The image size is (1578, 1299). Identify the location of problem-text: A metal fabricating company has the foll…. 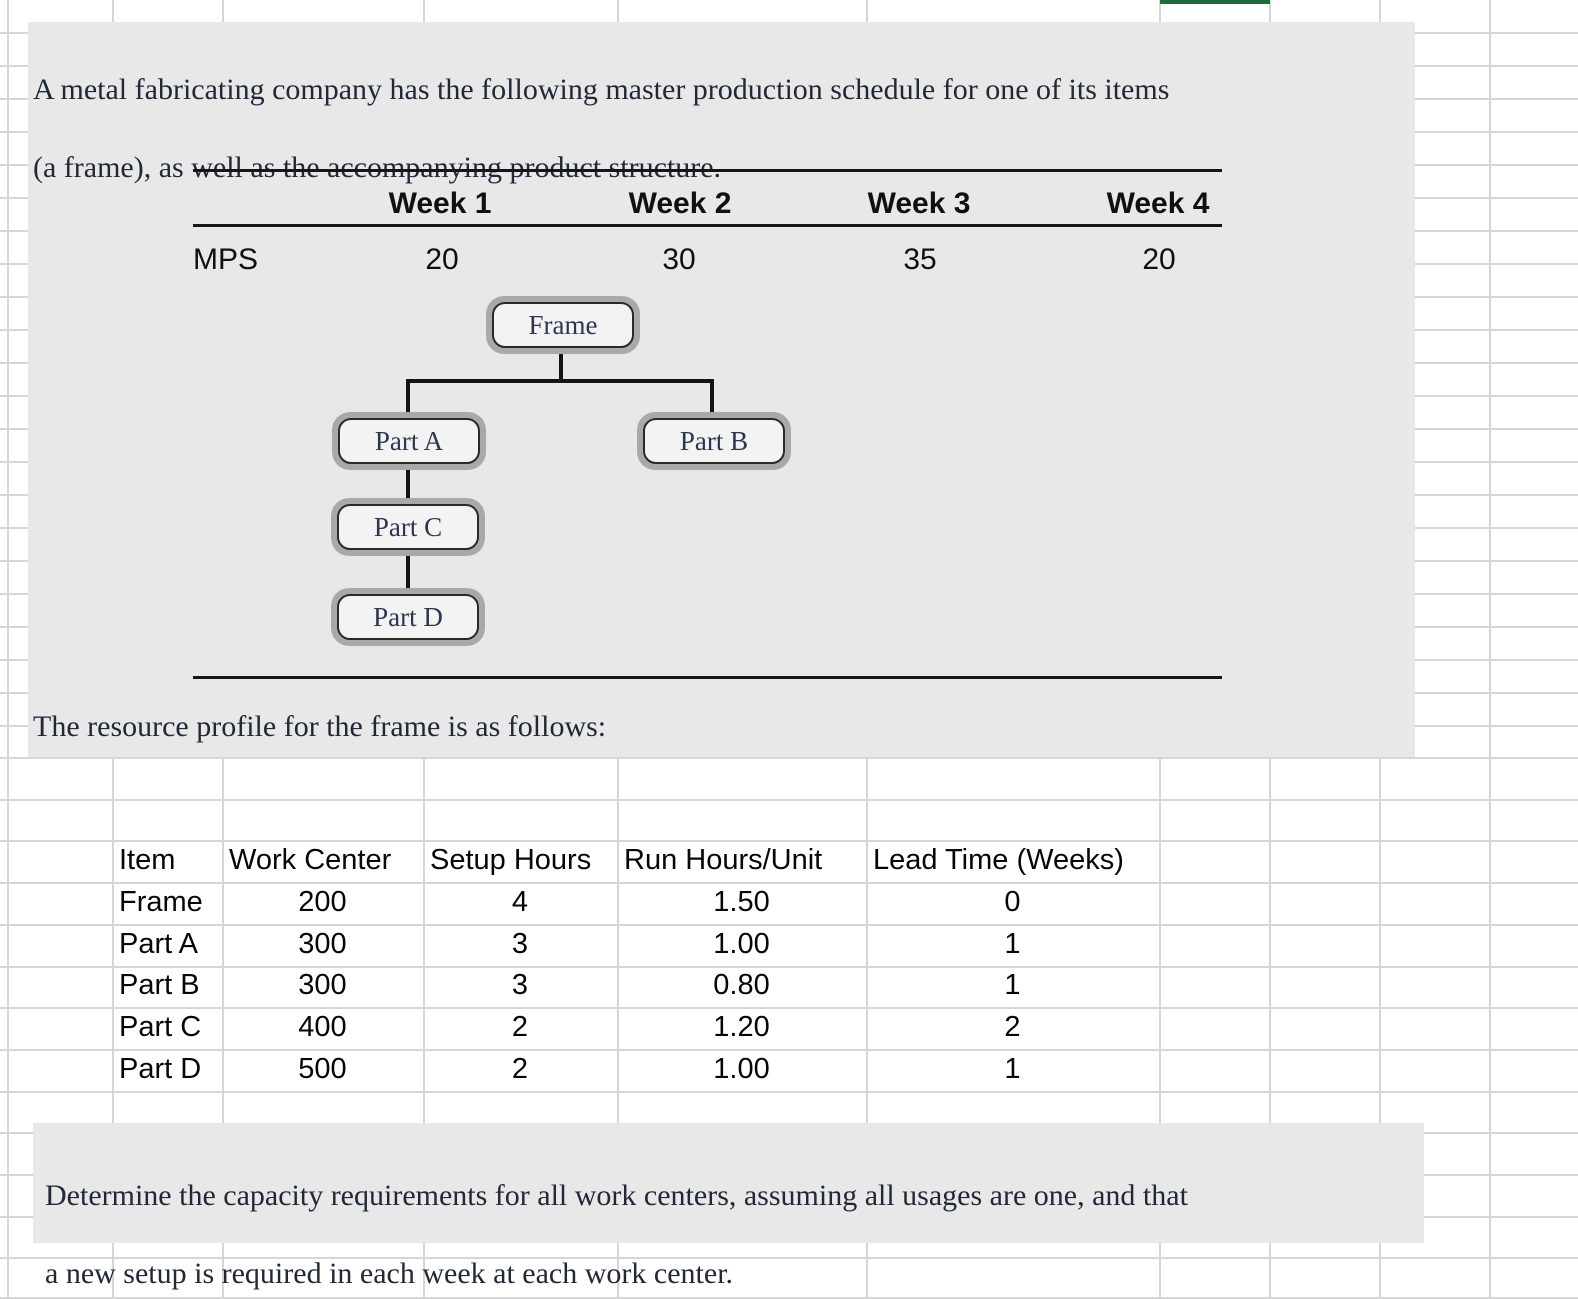
(601, 128).